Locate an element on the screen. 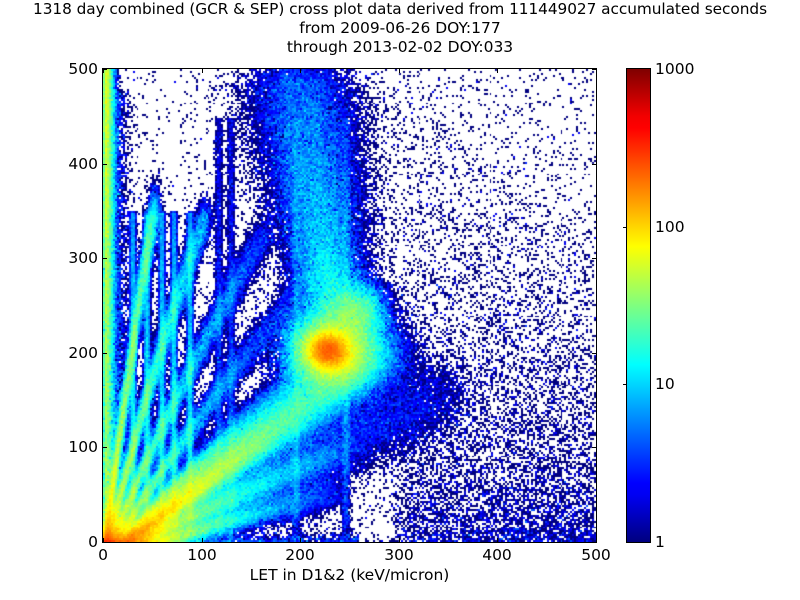 Image resolution: width=800 pixels, height=600 pixels. x-tick-label: 0 is located at coordinates (103, 555).